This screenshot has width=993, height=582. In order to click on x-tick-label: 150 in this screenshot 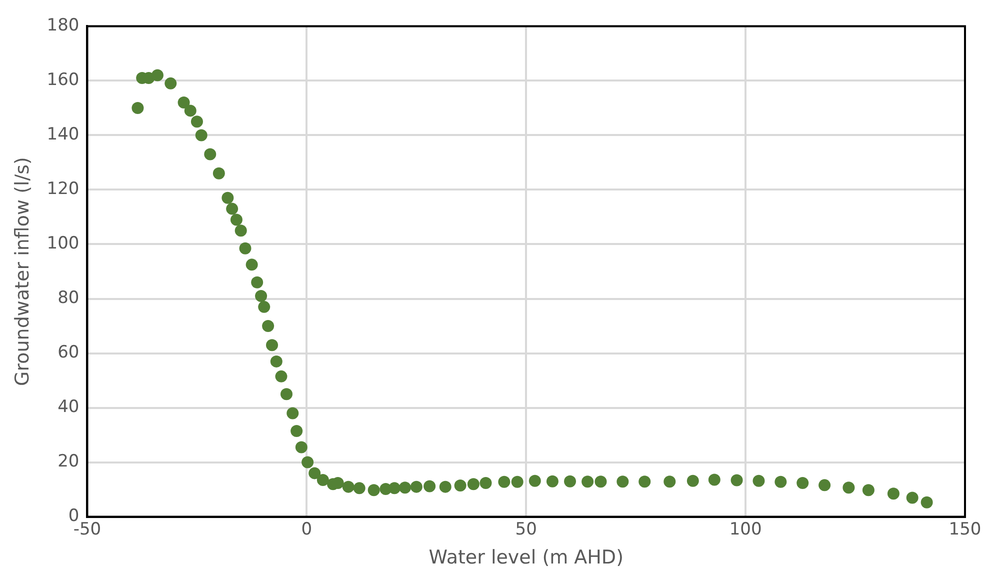, I will do `click(965, 529)`.